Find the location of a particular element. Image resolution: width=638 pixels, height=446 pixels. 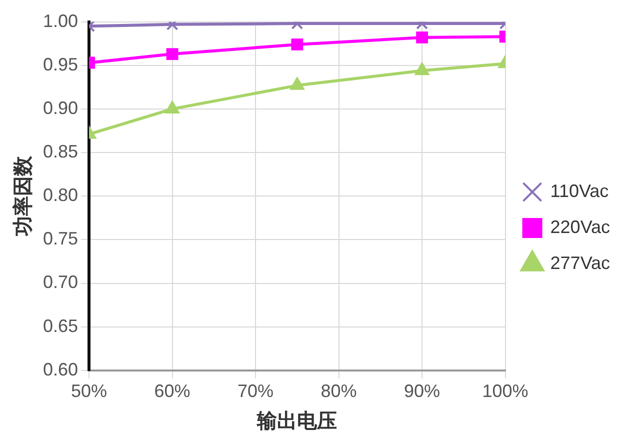

x-tick-label: 80% is located at coordinates (338, 391).